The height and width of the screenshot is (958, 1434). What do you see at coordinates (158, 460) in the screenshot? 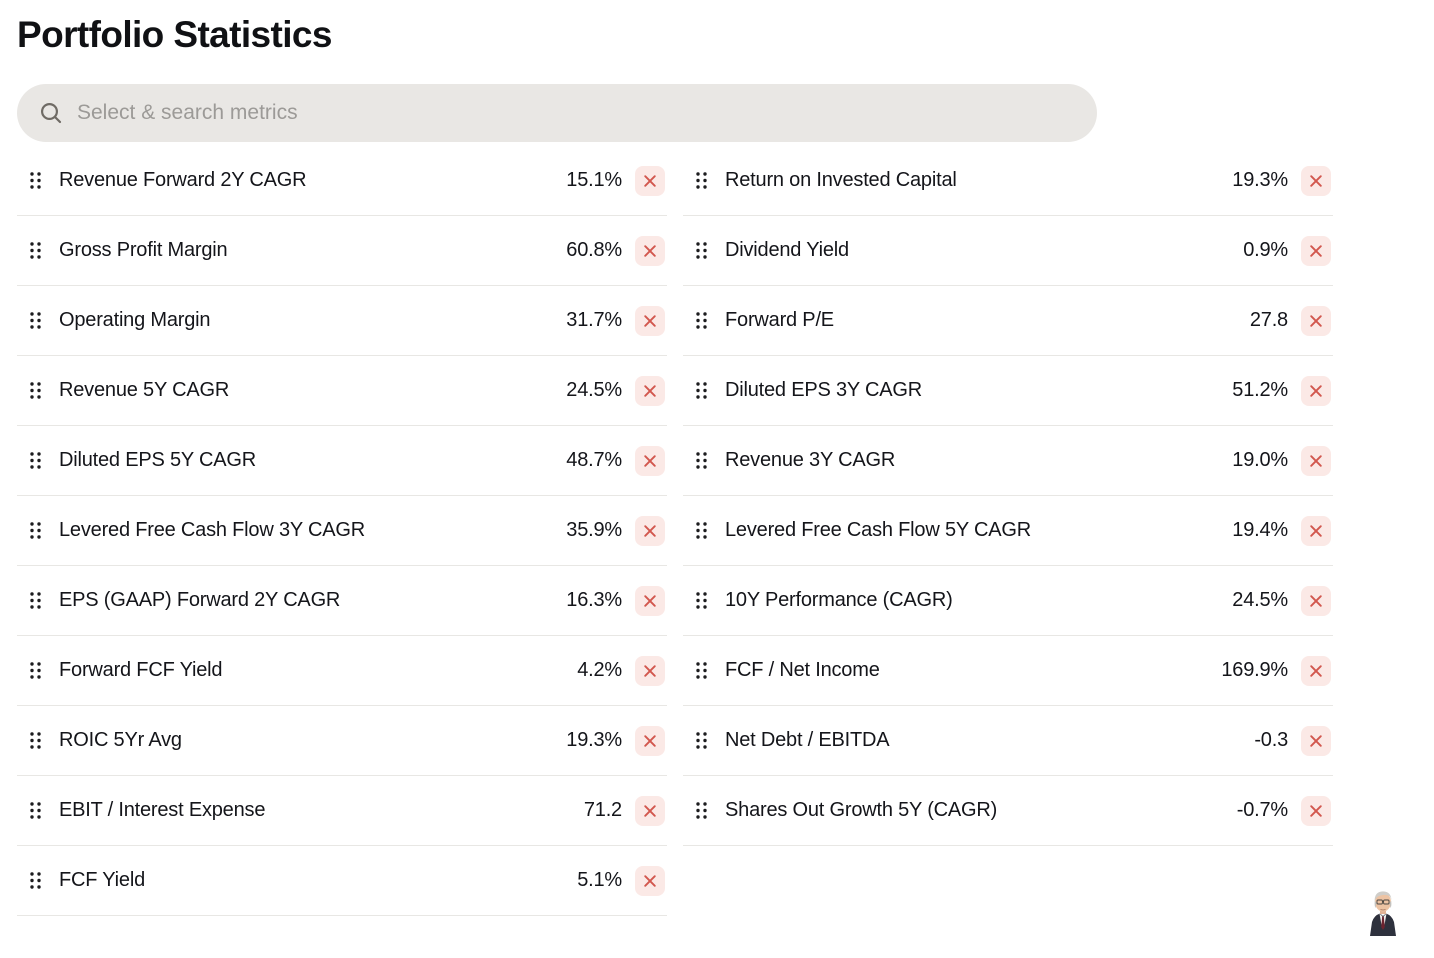
I see `metric-label: Diluted EPS 5Y CAGR` at bounding box center [158, 460].